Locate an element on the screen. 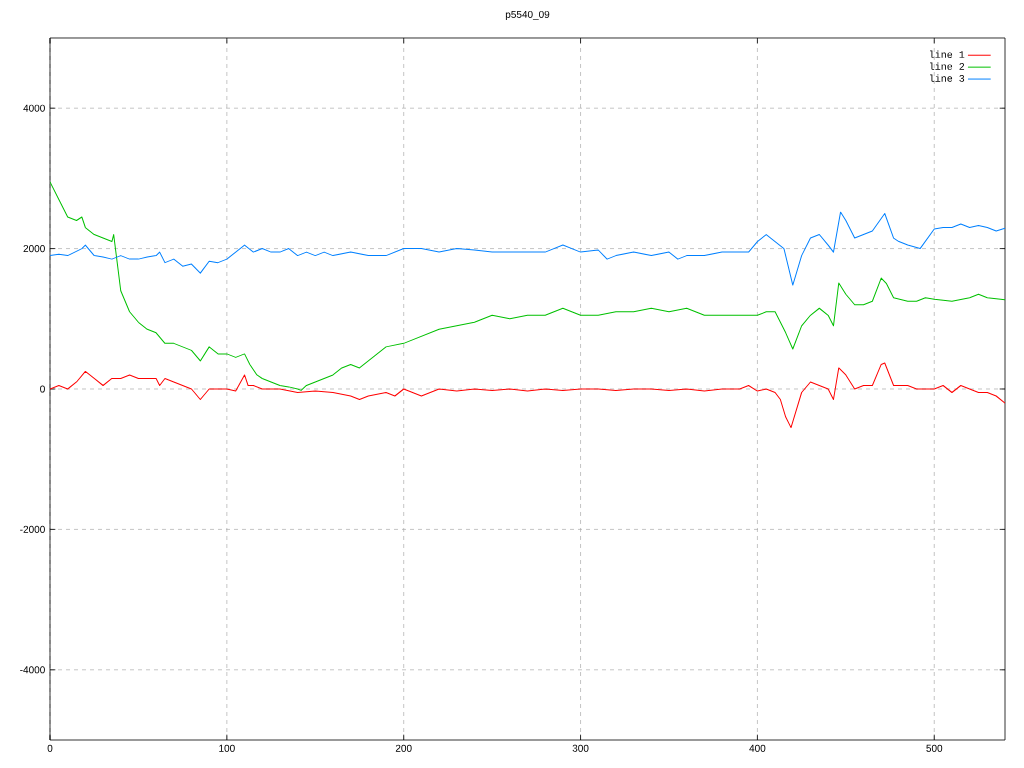 The height and width of the screenshot is (768, 1024). legend-label: line 3 is located at coordinates (947, 78).